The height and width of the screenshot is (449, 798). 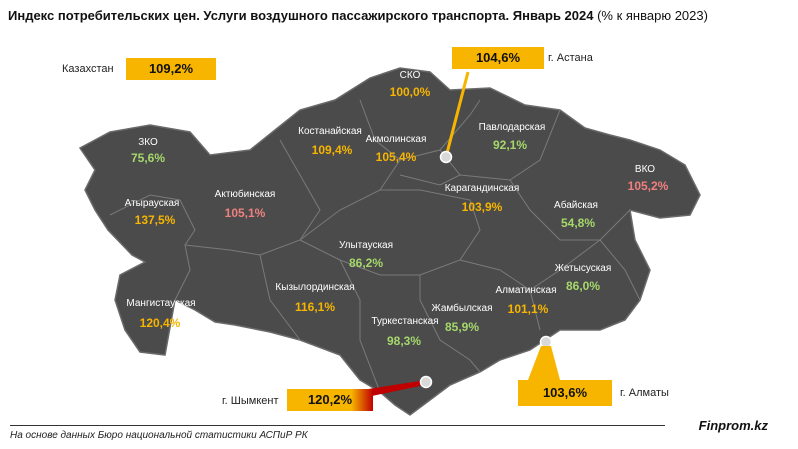 I want to click on astana-value: 104,6%, so click(x=498, y=58).